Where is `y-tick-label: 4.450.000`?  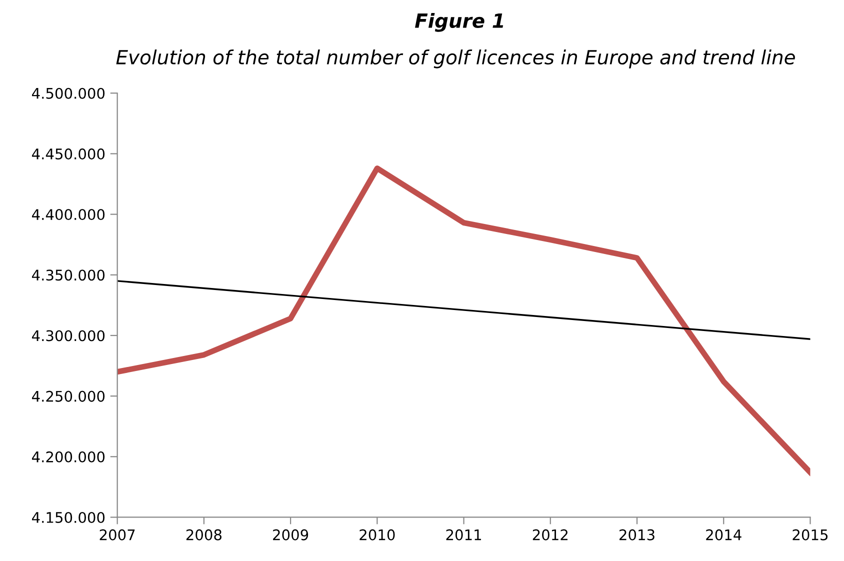
y-tick-label: 4.450.000 is located at coordinates (68, 154).